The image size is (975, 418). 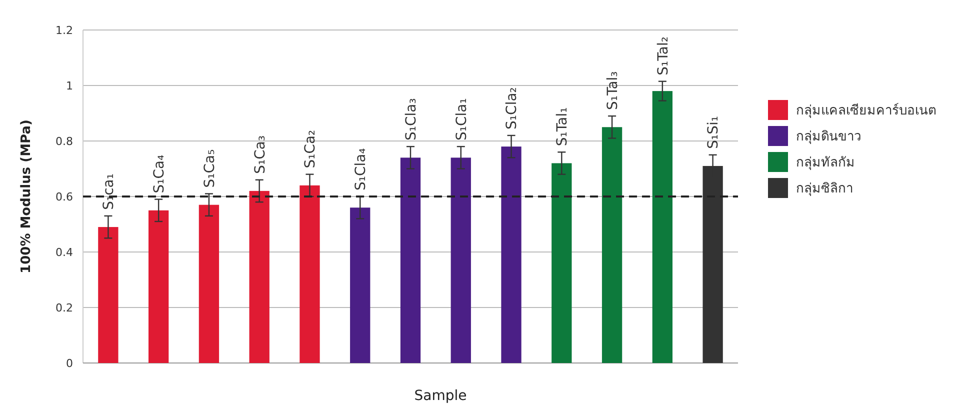 What do you see at coordinates (361, 169) in the screenshot?
I see `x-tick-label: S₁Cla₄` at bounding box center [361, 169].